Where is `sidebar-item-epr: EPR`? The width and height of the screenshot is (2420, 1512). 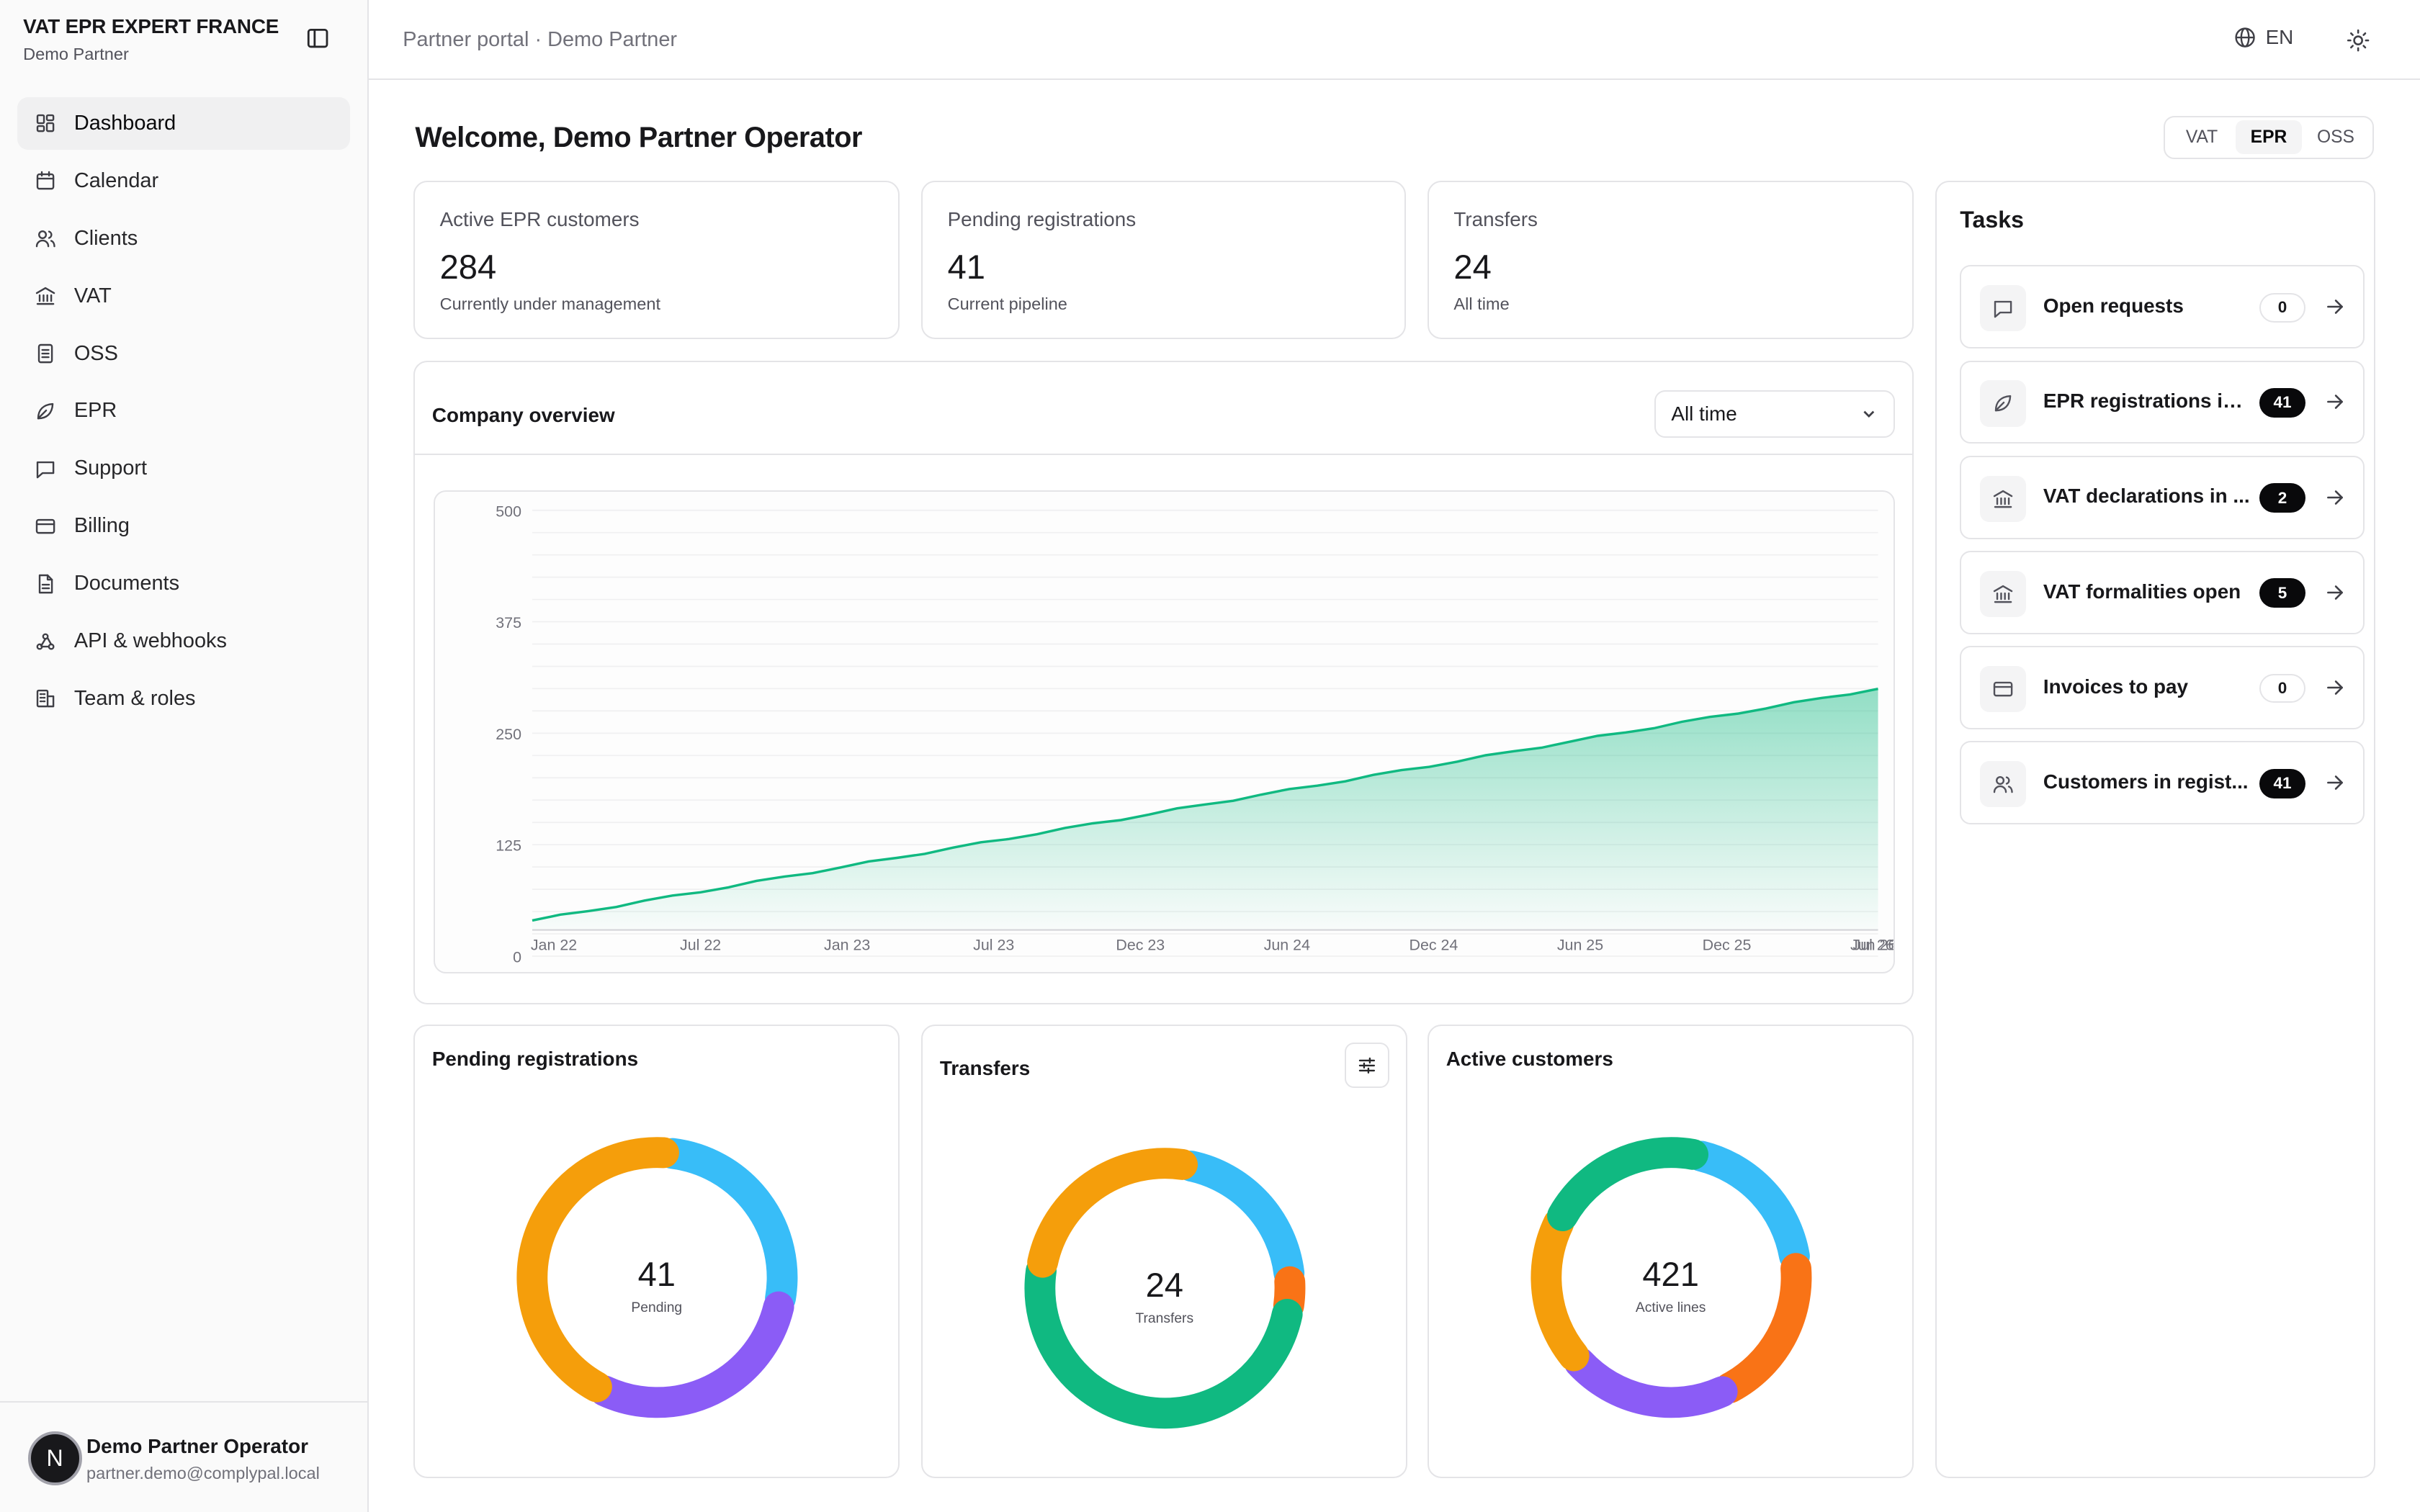 sidebar-item-epr: EPR is located at coordinates (184, 411).